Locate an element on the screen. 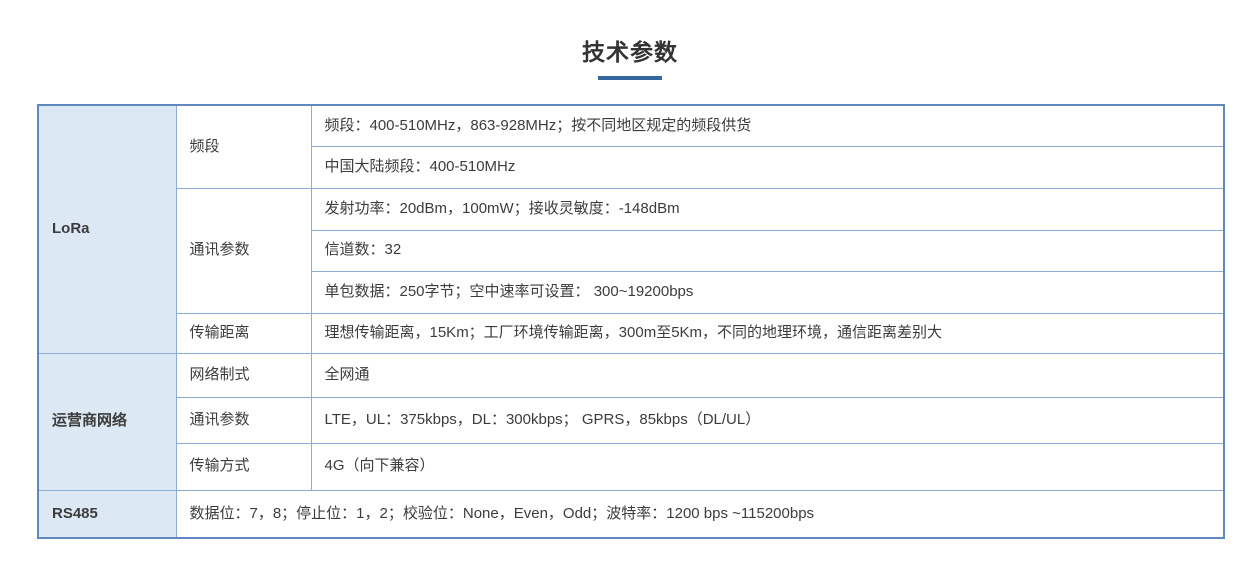 The width and height of the screenshot is (1260, 581). param-value-cell: 全网通 is located at coordinates (767, 375).